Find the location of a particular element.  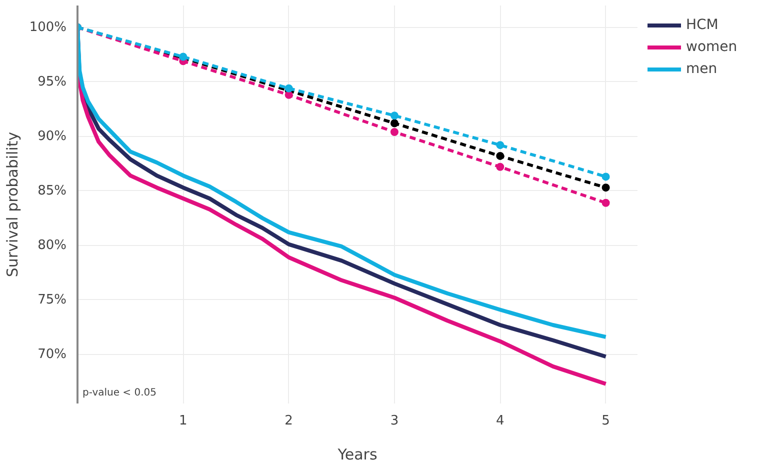

x-axis-title: Years is located at coordinates (357, 455).